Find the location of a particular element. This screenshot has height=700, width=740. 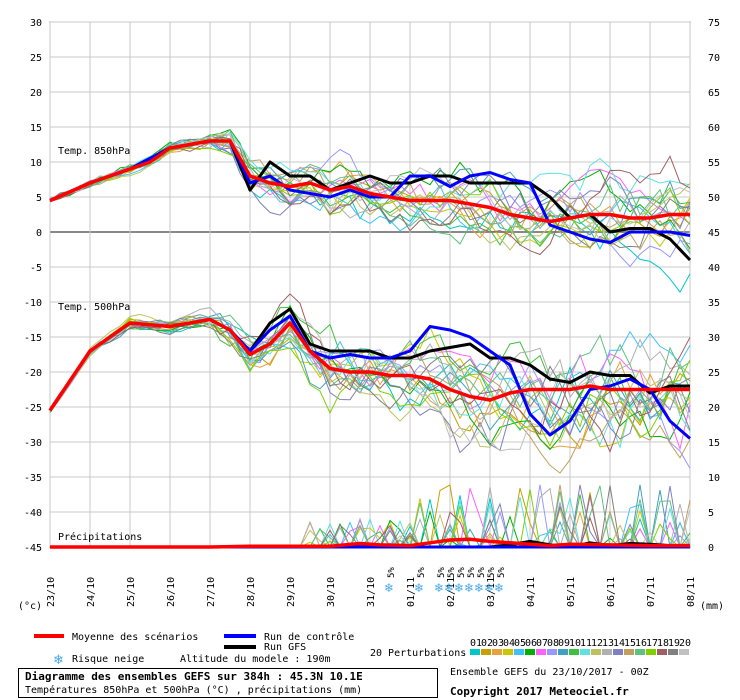

y-tick-label-right: 20 is located at coordinates (714, 408).